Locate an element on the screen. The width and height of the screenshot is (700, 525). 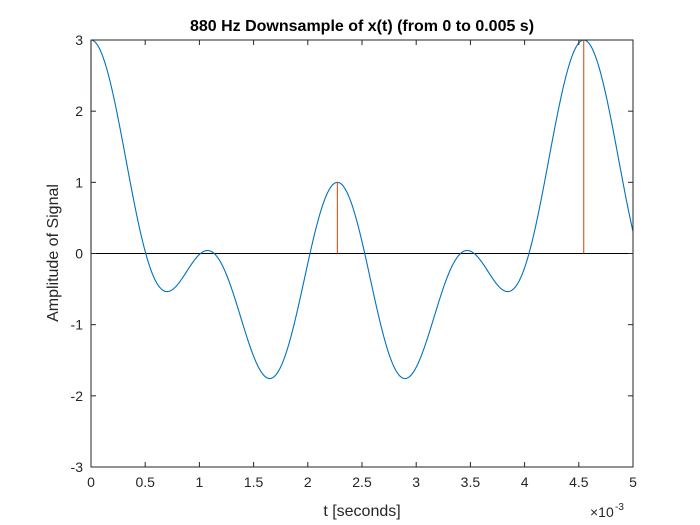
x-tick-label: 3 is located at coordinates (416, 482).